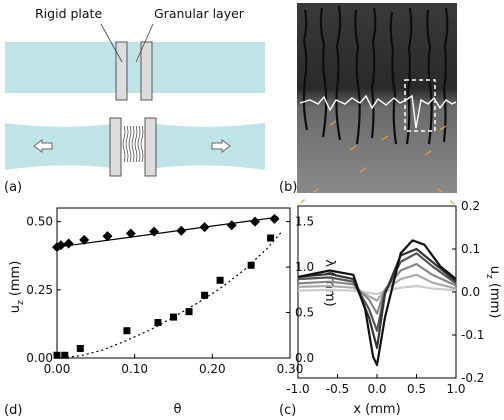 The height and width of the screenshot is (420, 504). I want to click on panel-tag-d: (d), so click(13, 410).